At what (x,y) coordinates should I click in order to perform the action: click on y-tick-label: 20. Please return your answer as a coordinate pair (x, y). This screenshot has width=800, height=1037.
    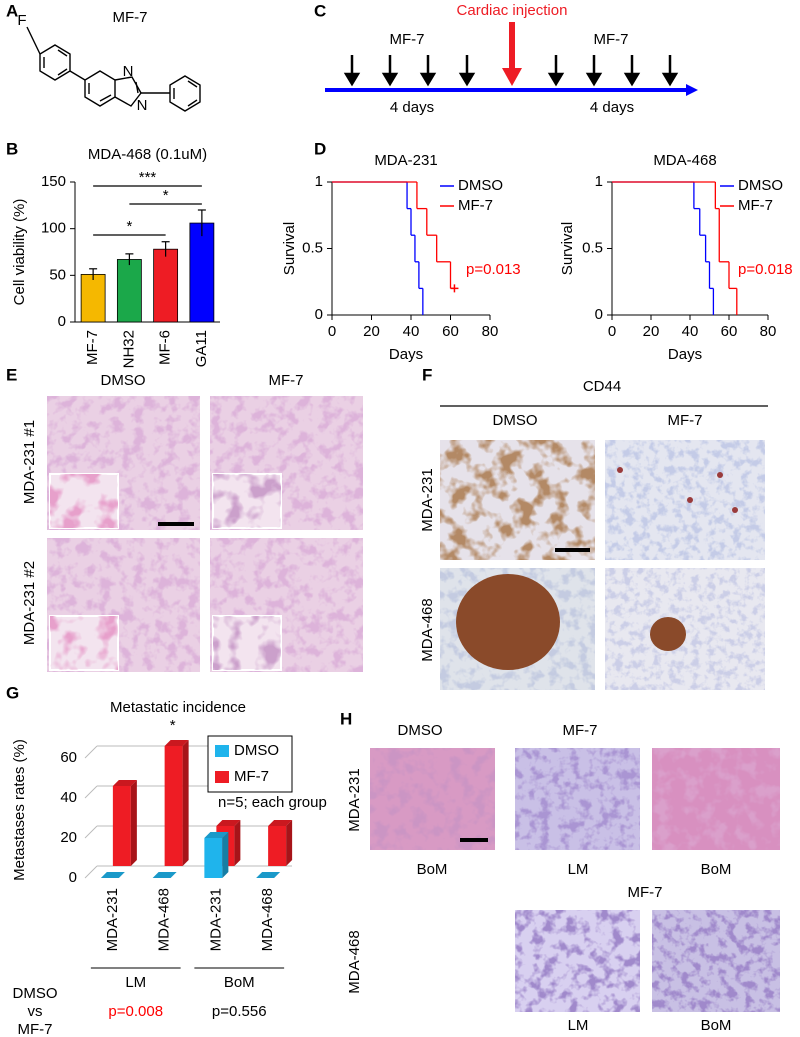
    Looking at the image, I should click on (68, 837).